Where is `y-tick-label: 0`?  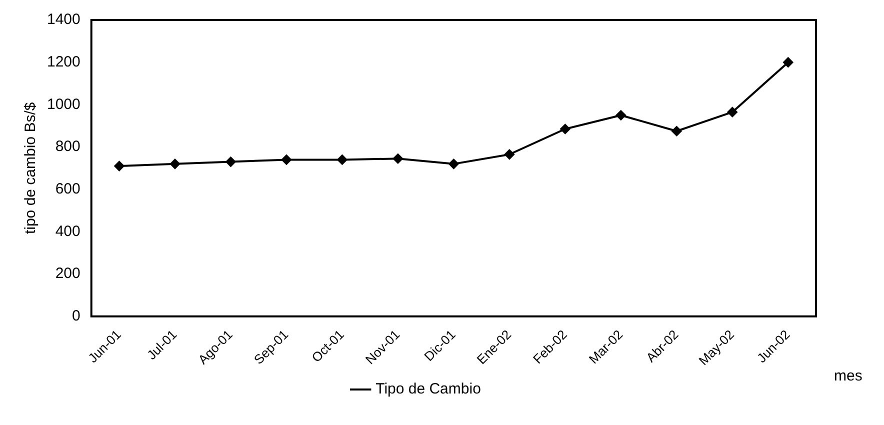 y-tick-label: 0 is located at coordinates (76, 315).